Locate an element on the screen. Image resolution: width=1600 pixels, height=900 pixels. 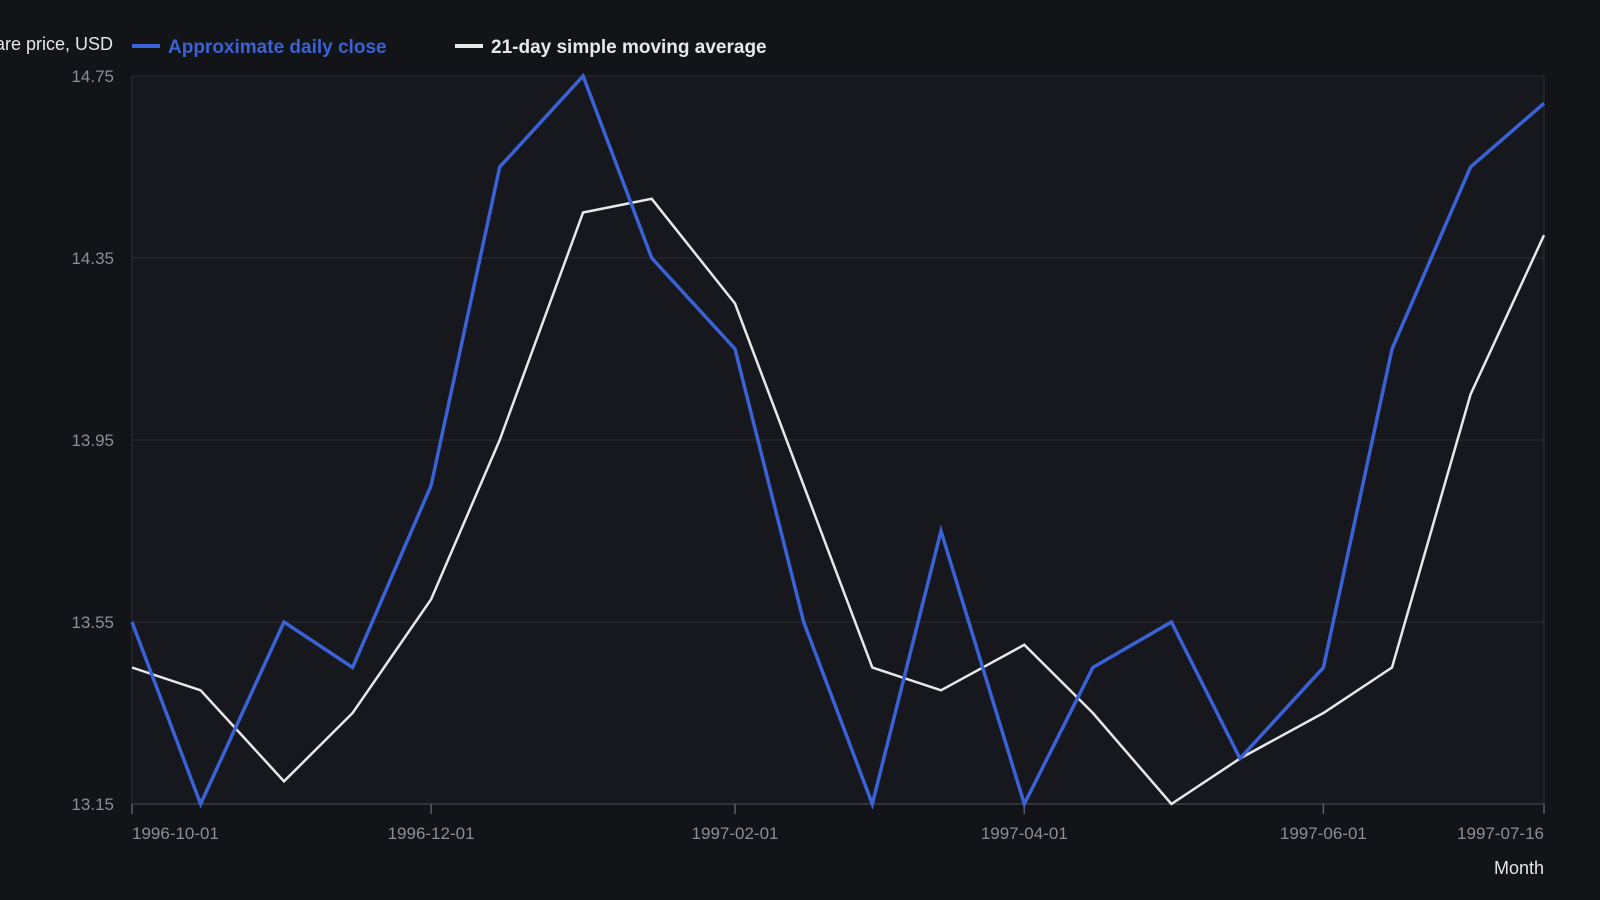
y-axis-ticks: 13.15 13.55 13.95 14.35 14.75 is located at coordinates (92, 440).